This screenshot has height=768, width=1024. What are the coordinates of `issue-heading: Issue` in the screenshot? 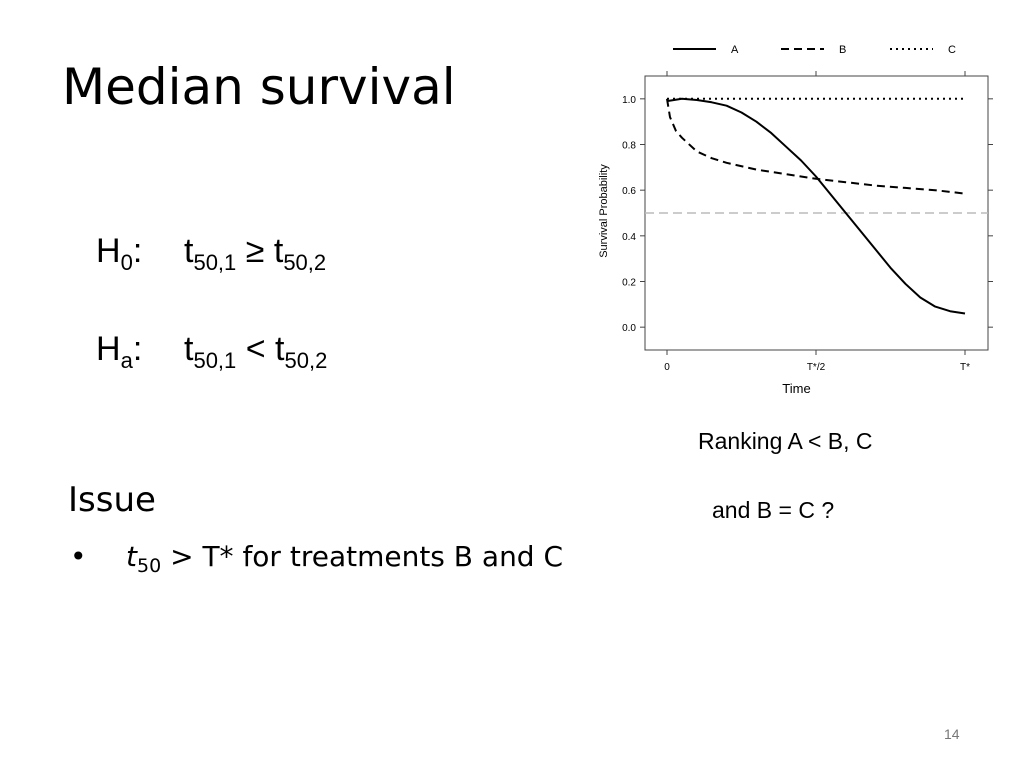 It's located at (112, 500).